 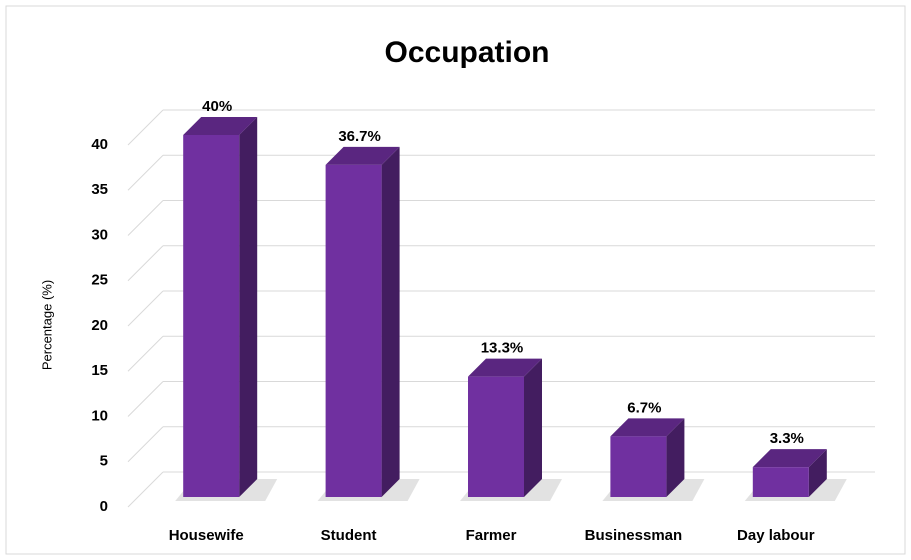 What do you see at coordinates (99, 144) in the screenshot?
I see `y-tick-label: 40` at bounding box center [99, 144].